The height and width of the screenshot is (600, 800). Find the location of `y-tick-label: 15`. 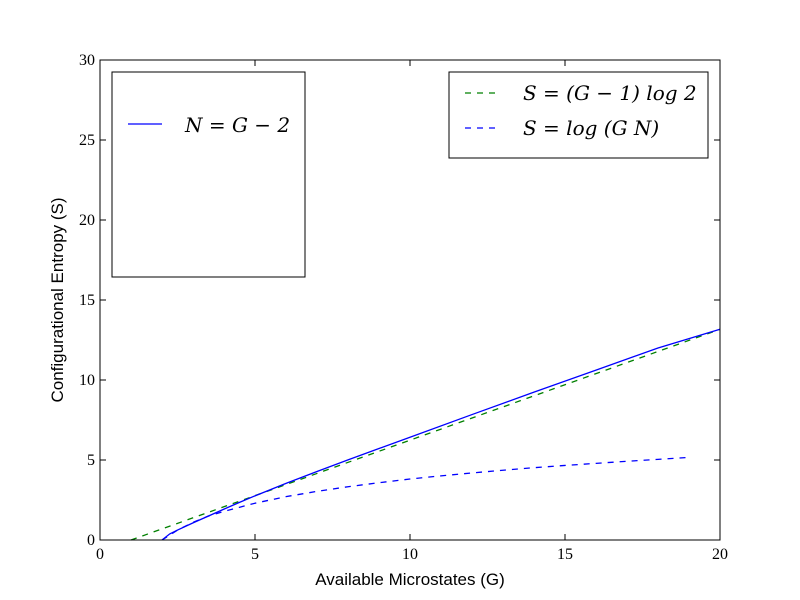

y-tick-label: 15 is located at coordinates (87, 300).